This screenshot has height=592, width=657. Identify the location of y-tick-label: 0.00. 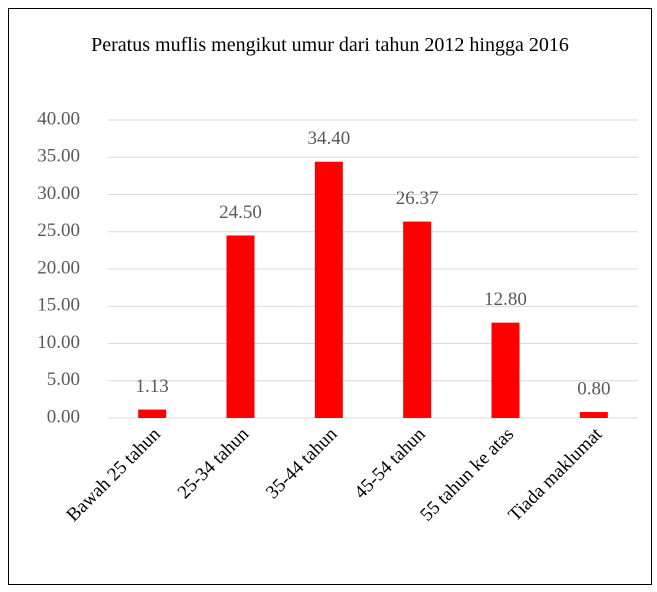
(63, 416).